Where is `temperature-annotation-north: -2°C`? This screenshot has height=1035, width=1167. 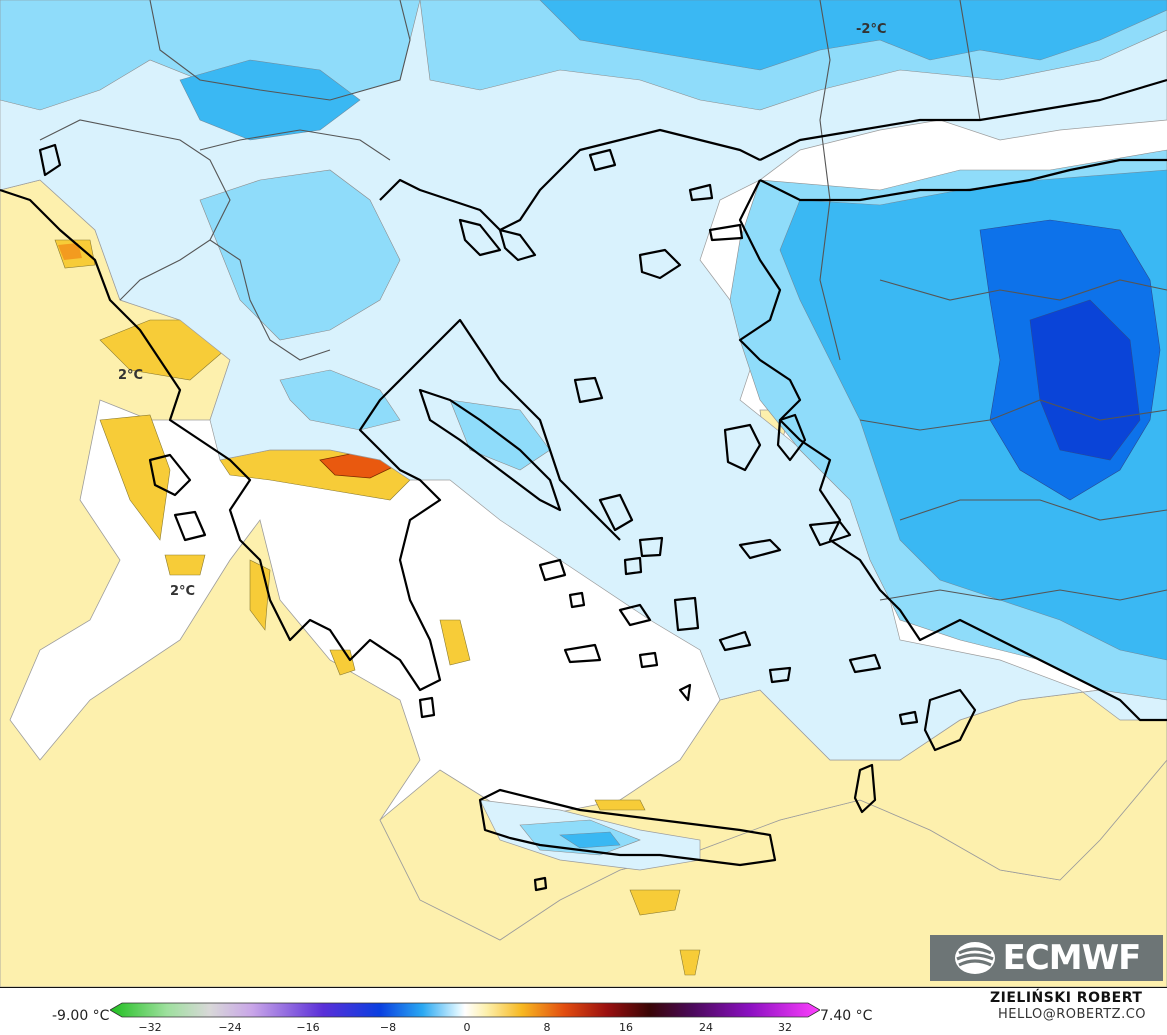 temperature-annotation-north: -2°C is located at coordinates (871, 29).